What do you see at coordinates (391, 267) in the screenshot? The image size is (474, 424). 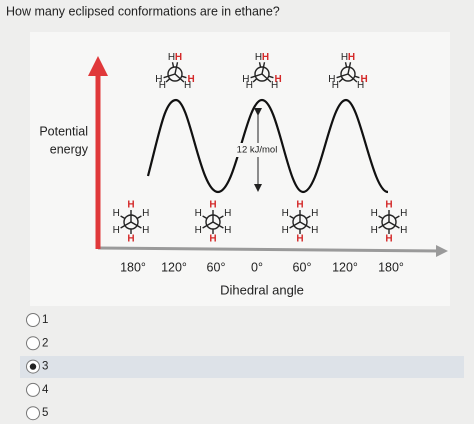 I see `x-tick-label: 180°` at bounding box center [391, 267].